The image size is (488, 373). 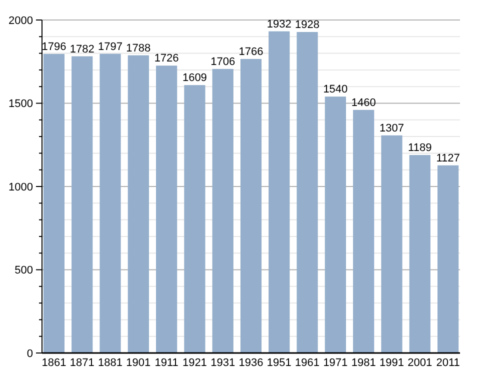 What do you see at coordinates (54, 363) in the screenshot?
I see `x-tick-label: 1861` at bounding box center [54, 363].